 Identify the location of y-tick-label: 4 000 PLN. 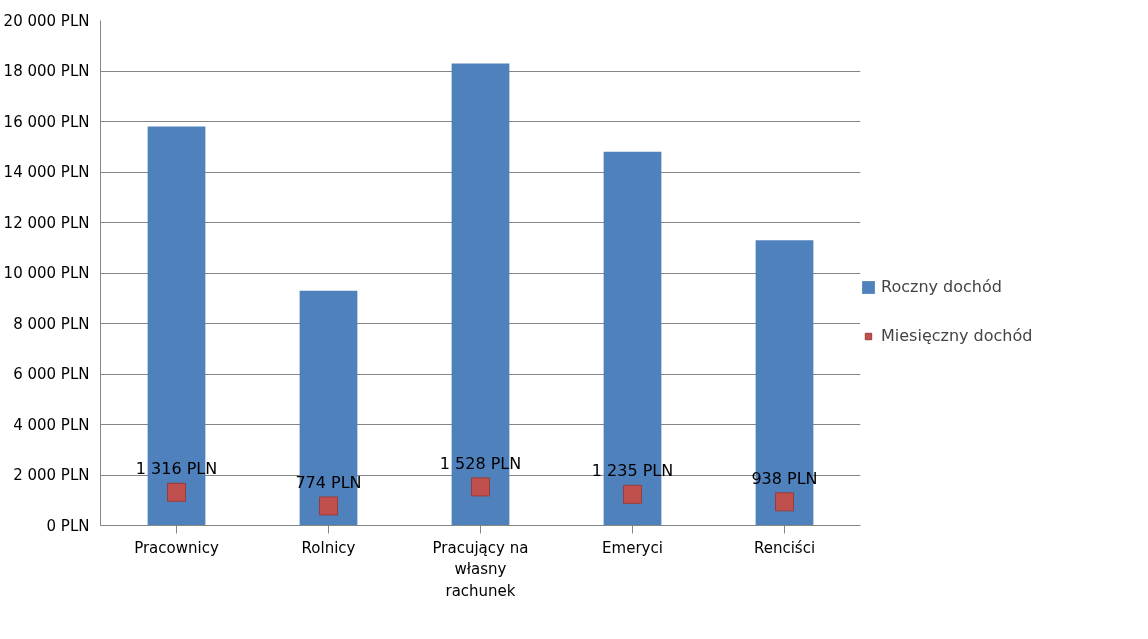
(51, 424).